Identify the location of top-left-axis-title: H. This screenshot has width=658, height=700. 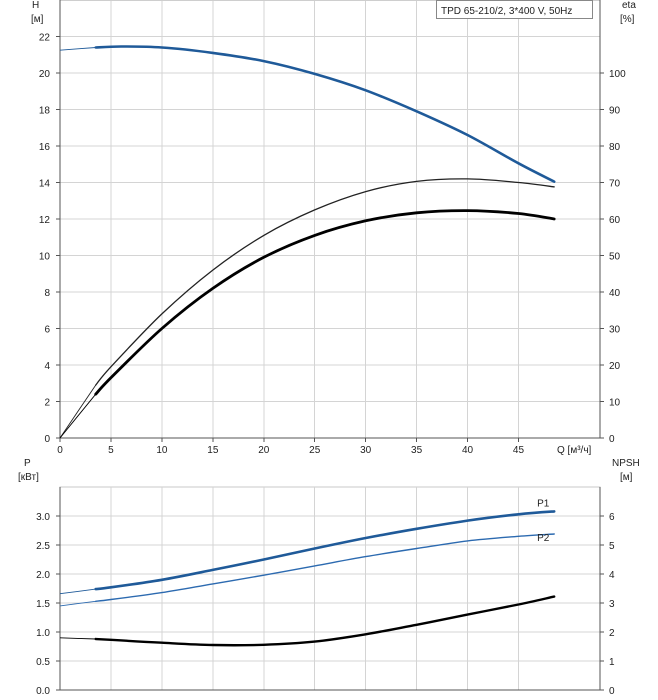
(35, 5).